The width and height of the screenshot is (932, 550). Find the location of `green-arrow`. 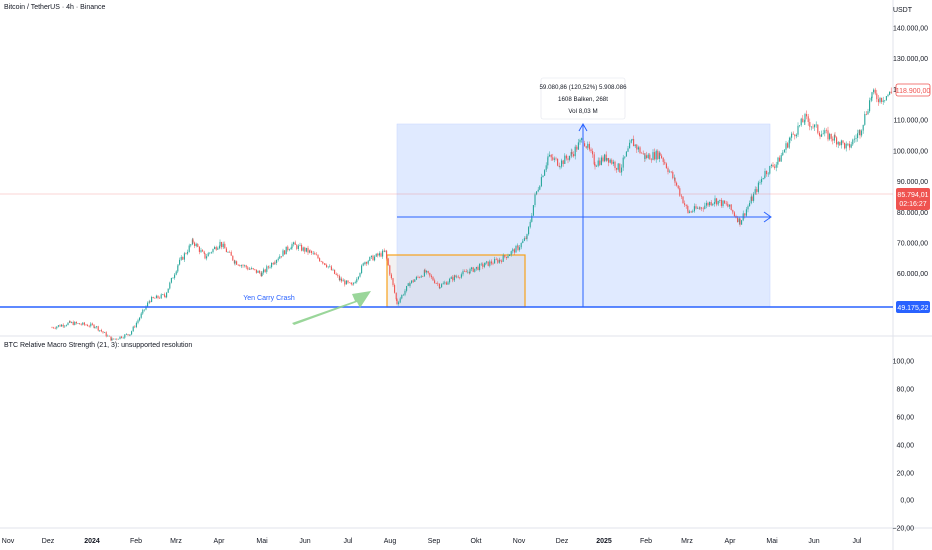

green-arrow is located at coordinates (331, 308).